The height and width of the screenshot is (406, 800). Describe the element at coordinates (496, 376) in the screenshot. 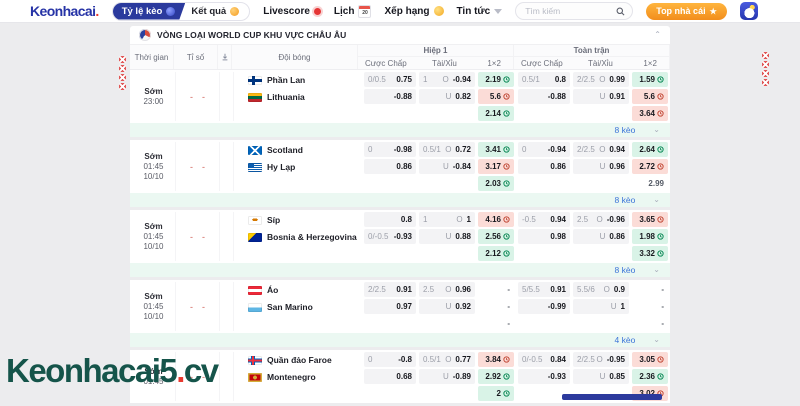

I see `x12-cell-2: 2.92` at that location.